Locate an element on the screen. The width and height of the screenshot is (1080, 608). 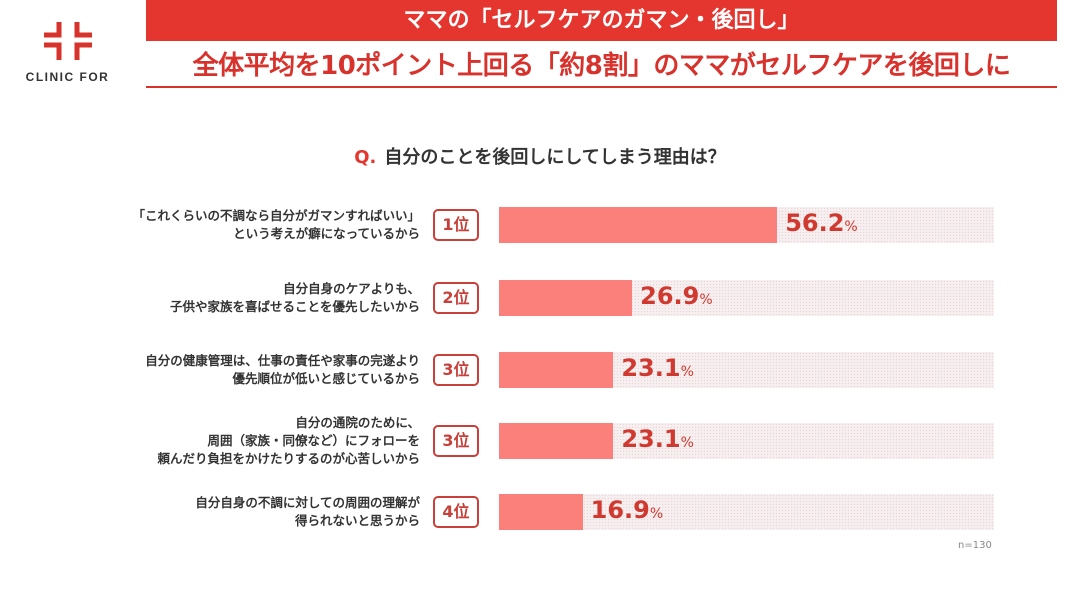
survey-question: Q. 自分のことを後回しにしてしまう理由は？ is located at coordinates (540, 156).